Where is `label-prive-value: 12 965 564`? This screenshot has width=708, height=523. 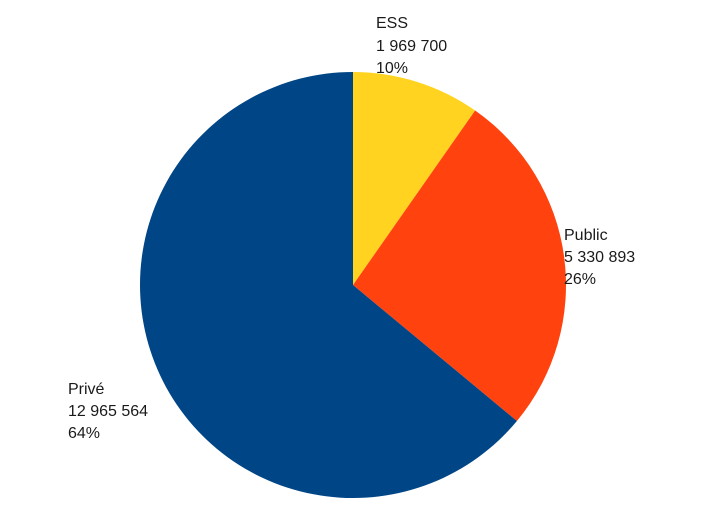
label-prive-value: 12 965 564 is located at coordinates (108, 411).